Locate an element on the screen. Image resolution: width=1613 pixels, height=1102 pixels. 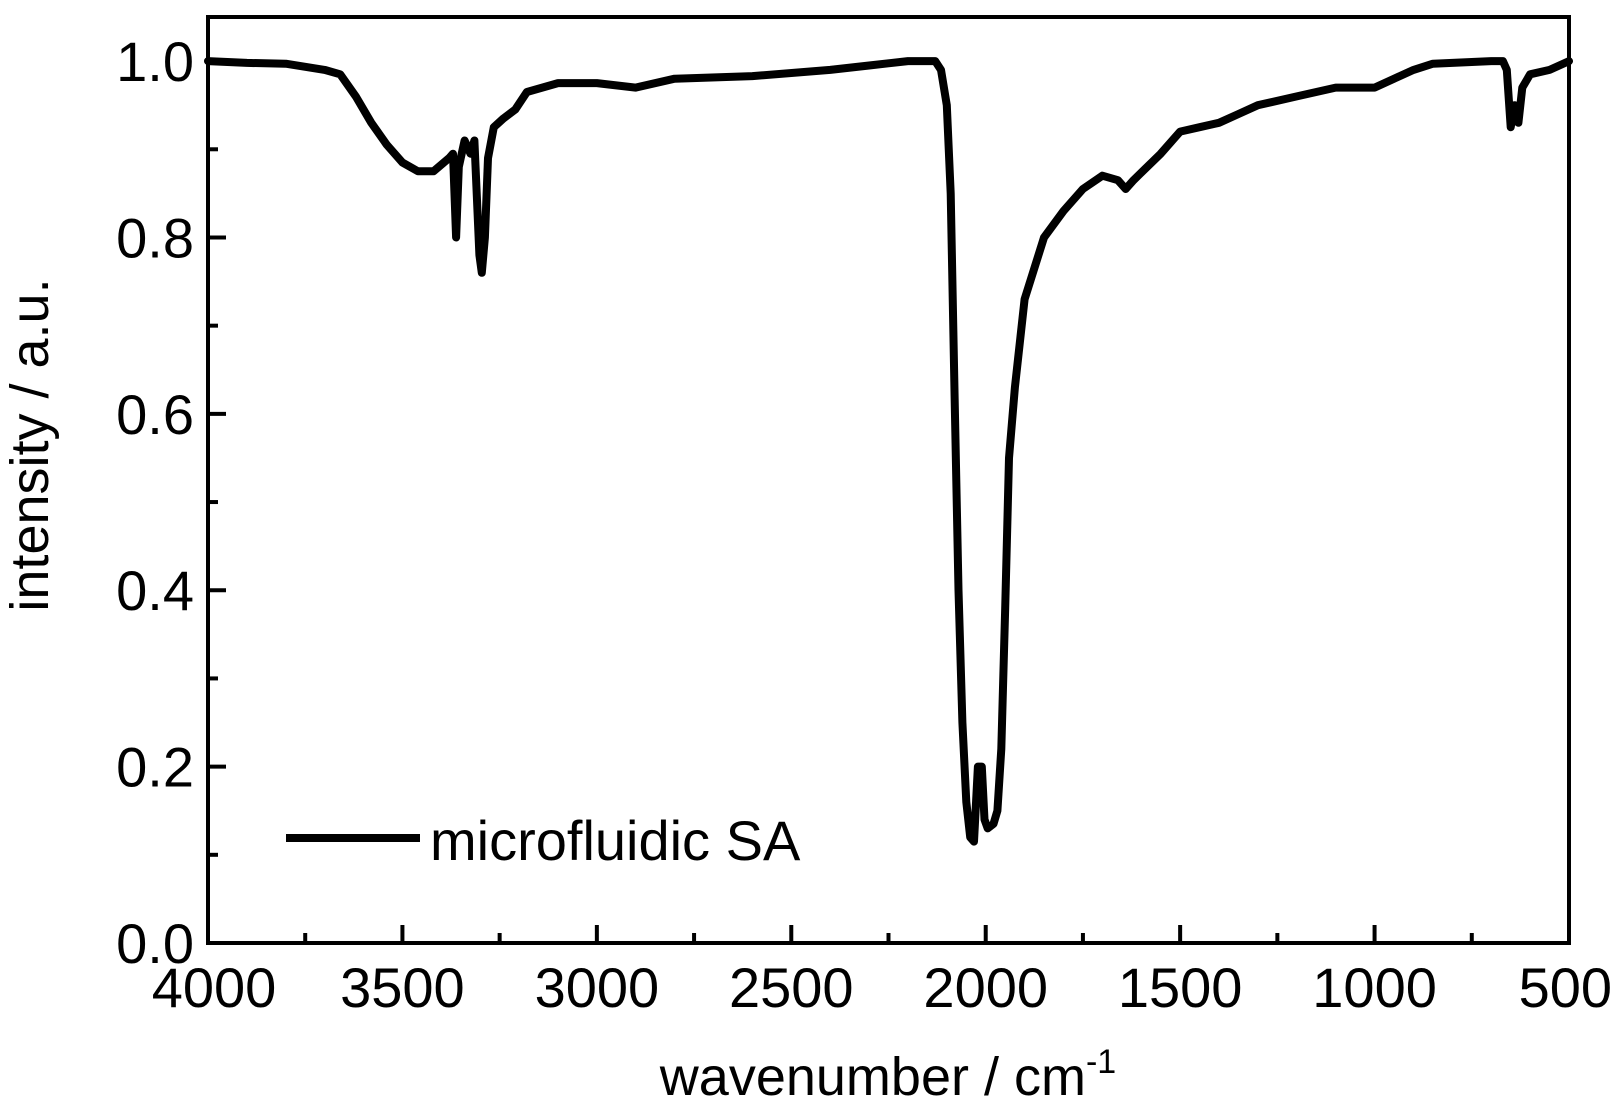
x-tick-label: 500 is located at coordinates (1565, 987).